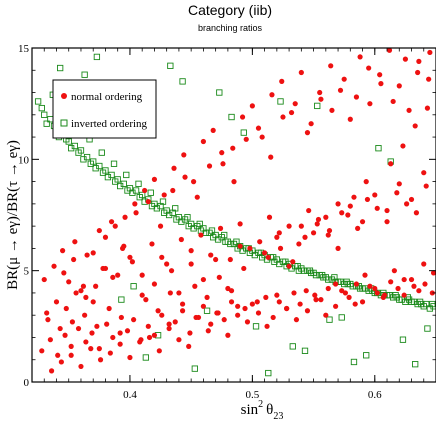 This screenshot has height=436, width=436. What do you see at coordinates (230, 10) in the screenshot?
I see `chart-title: Category (iib)` at bounding box center [230, 10].